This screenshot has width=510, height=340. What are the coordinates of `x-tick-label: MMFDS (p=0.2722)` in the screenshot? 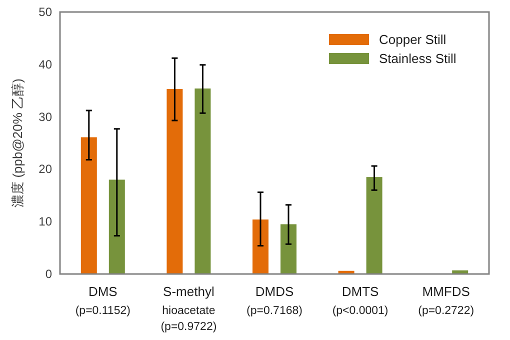 It's located at (446, 300).